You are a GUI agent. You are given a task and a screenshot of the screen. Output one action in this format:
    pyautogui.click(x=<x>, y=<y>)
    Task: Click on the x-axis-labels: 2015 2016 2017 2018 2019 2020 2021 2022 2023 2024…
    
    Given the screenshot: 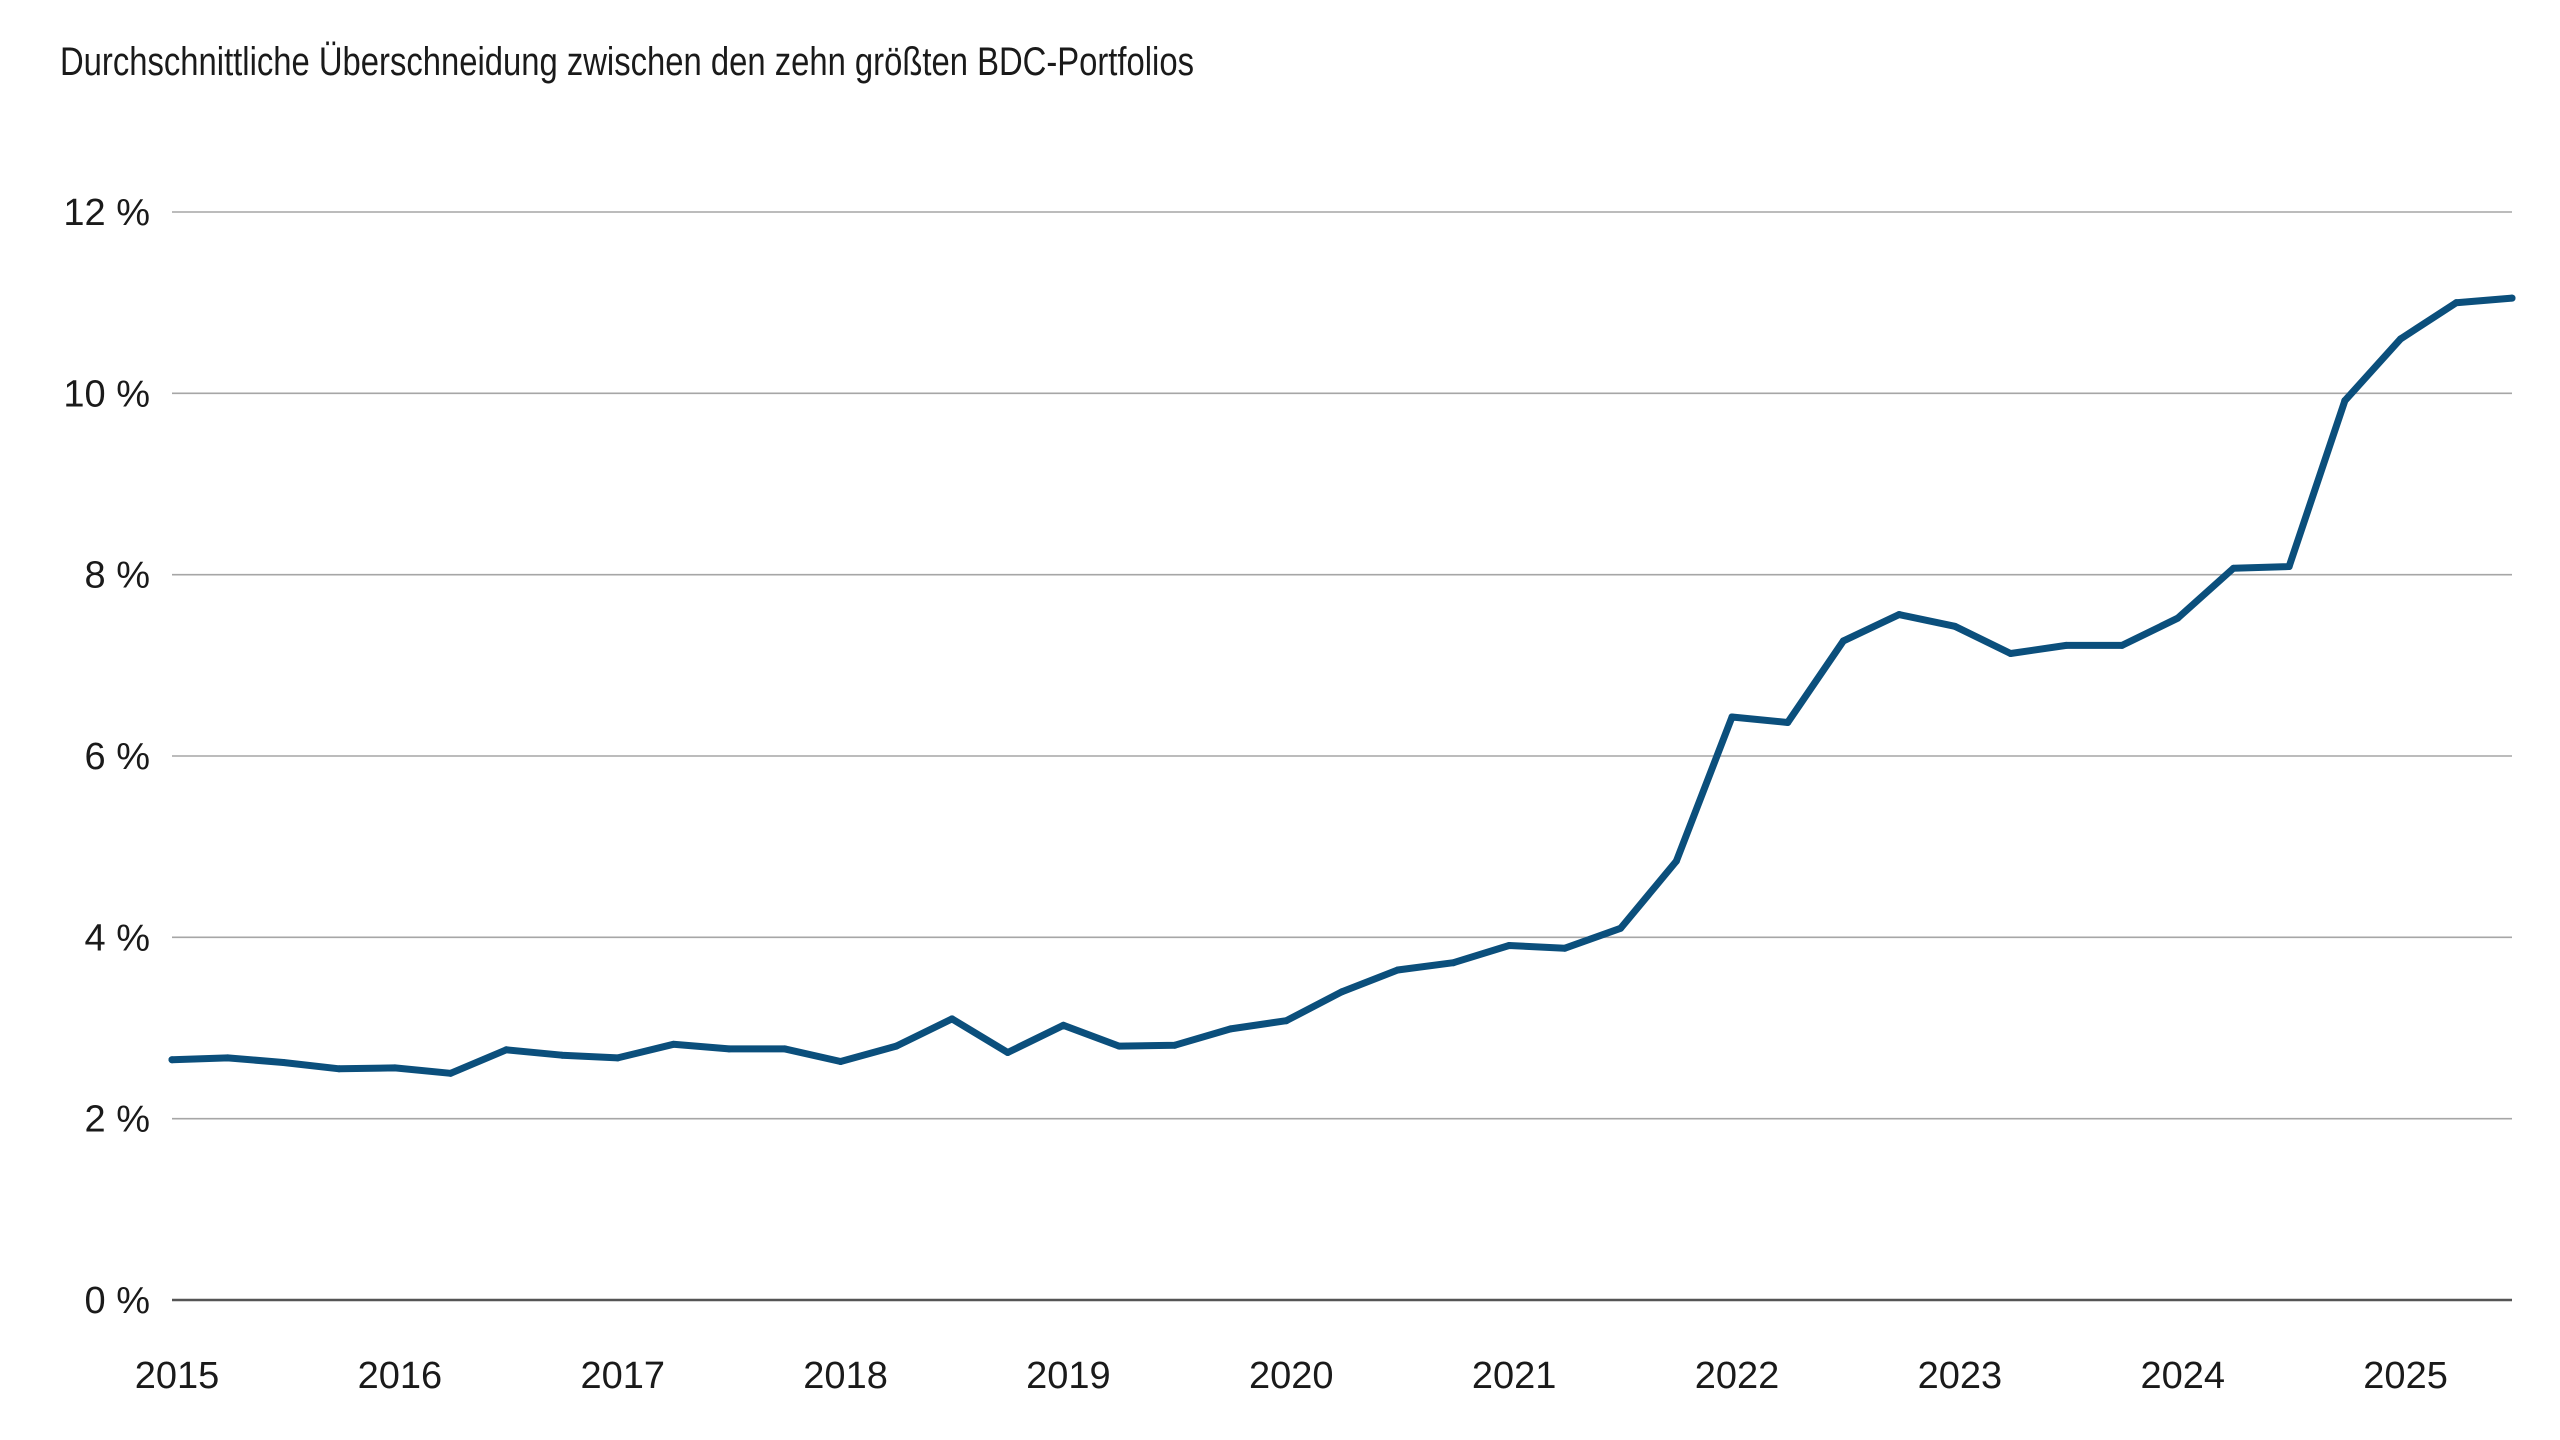 What is the action you would take?
    pyautogui.click(x=1291, y=1376)
    